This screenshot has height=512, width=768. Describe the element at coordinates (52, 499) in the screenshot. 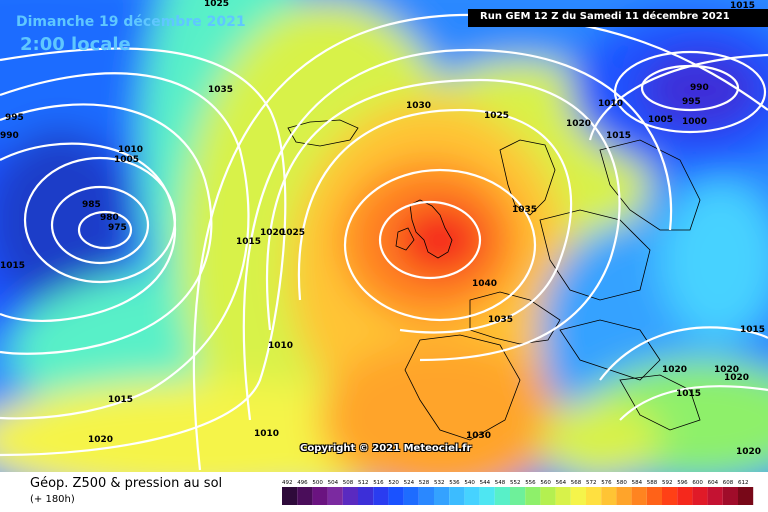

I see `legend-subtitle: (+ 180h)` at that location.